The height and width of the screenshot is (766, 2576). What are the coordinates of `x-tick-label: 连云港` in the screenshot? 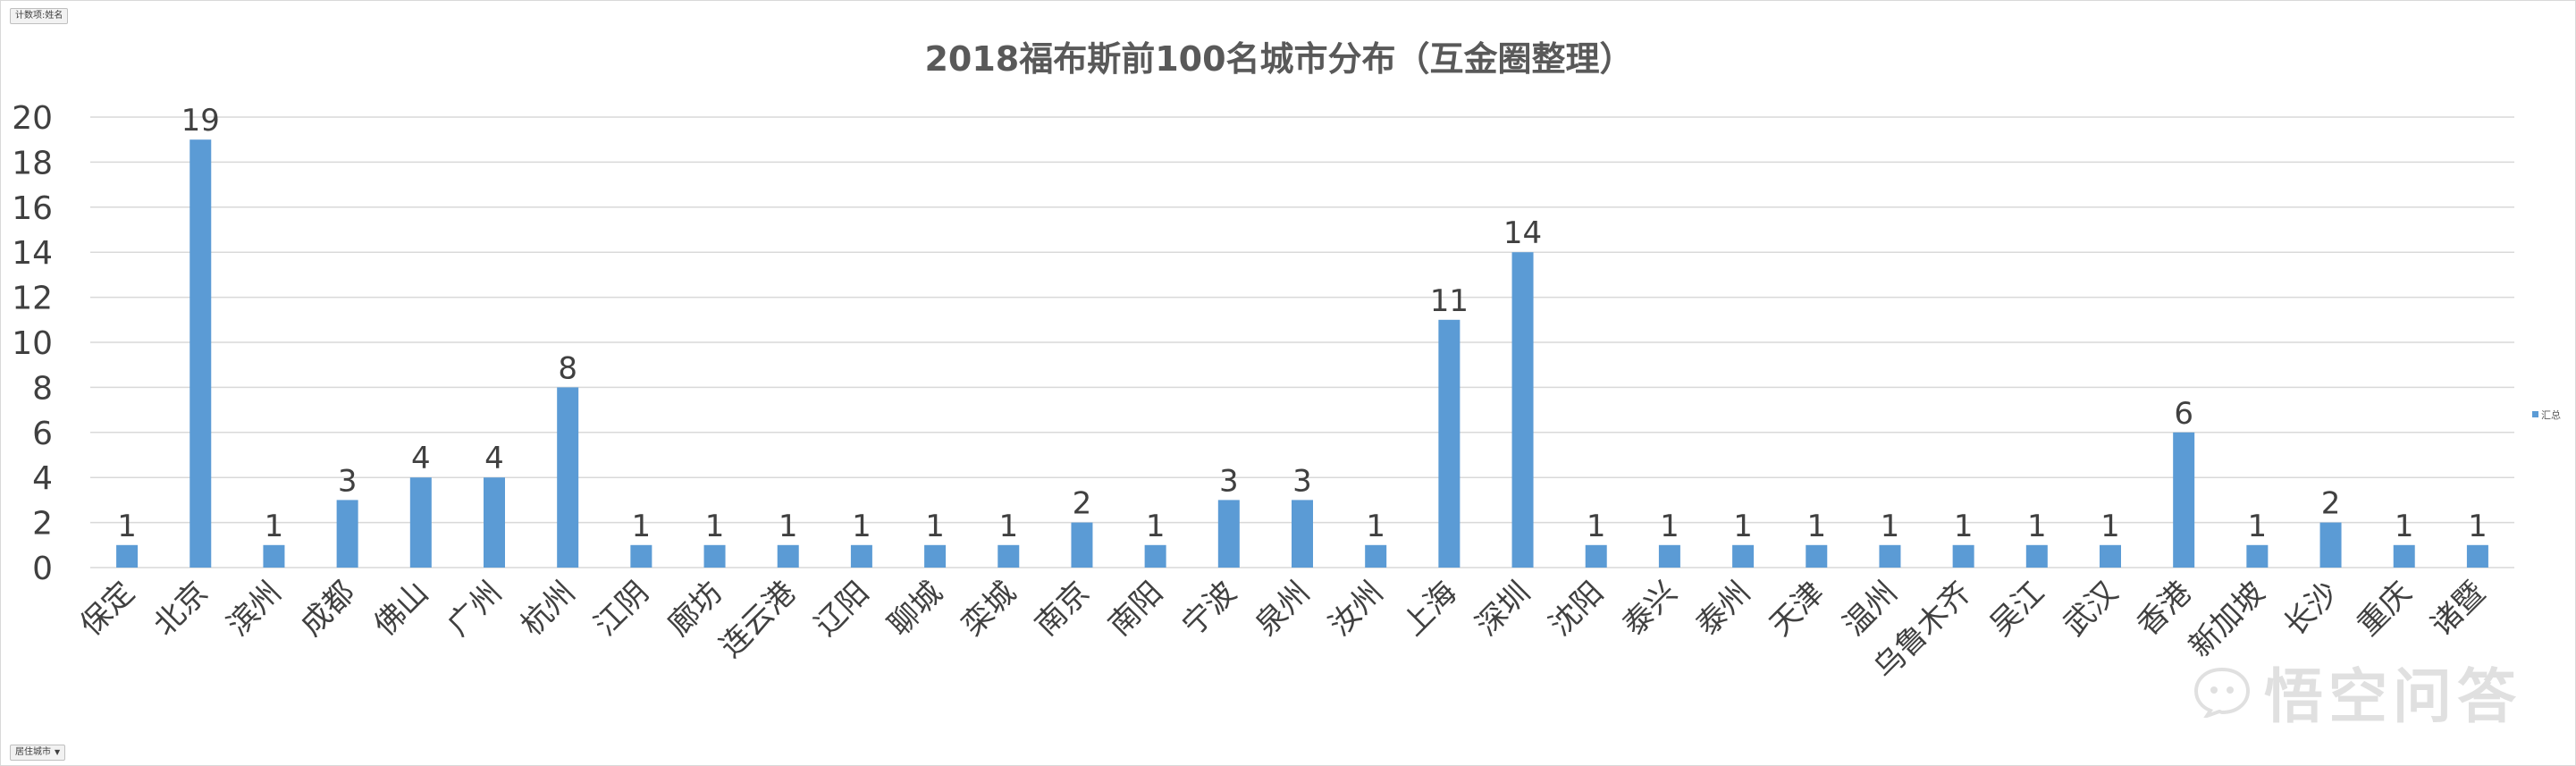 It's located at (758, 620).